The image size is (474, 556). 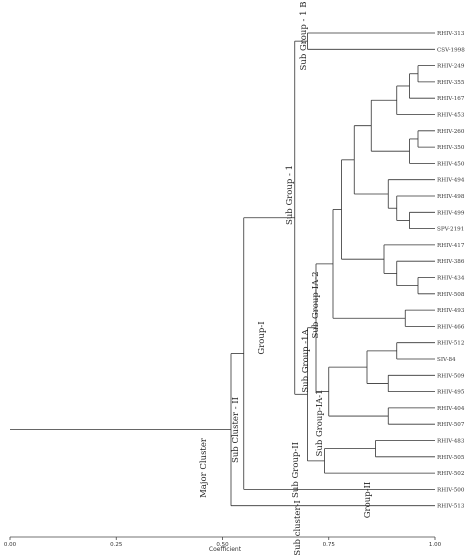 What do you see at coordinates (262, 337) in the screenshot?
I see `group-i-label: Group-I` at bounding box center [262, 337].